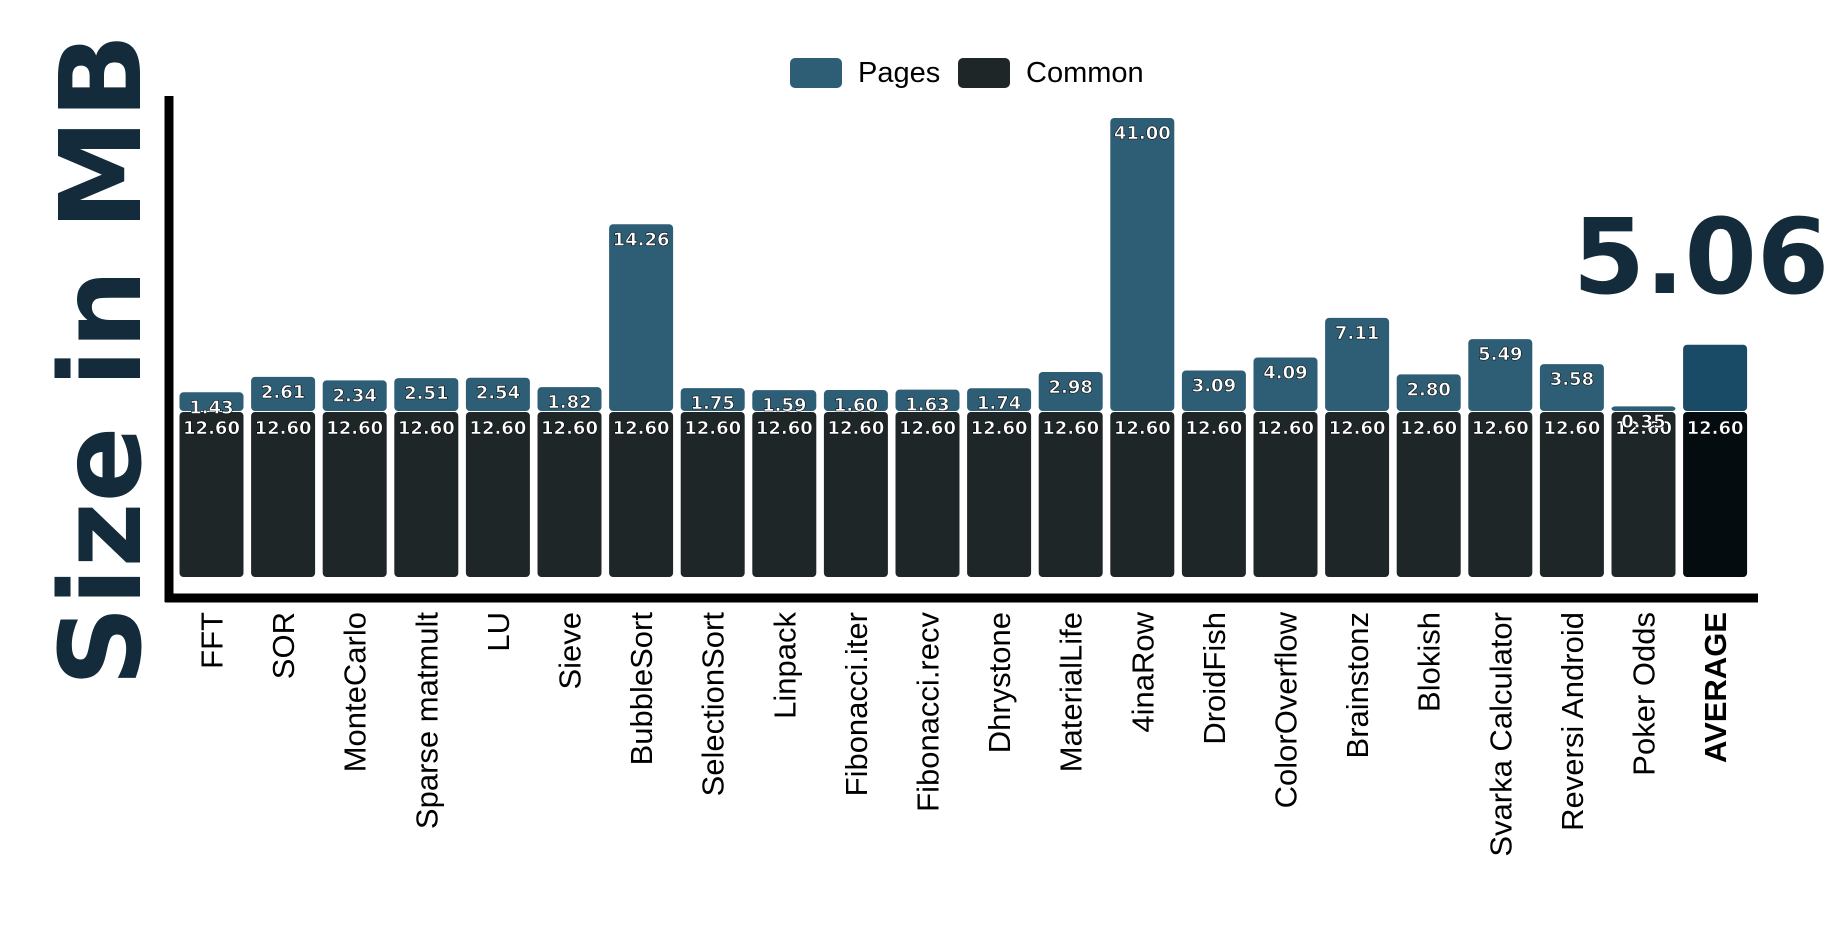  Describe the element at coordinates (928, 712) in the screenshot. I see `x-tick-10: Fibonacci.recv` at that location.